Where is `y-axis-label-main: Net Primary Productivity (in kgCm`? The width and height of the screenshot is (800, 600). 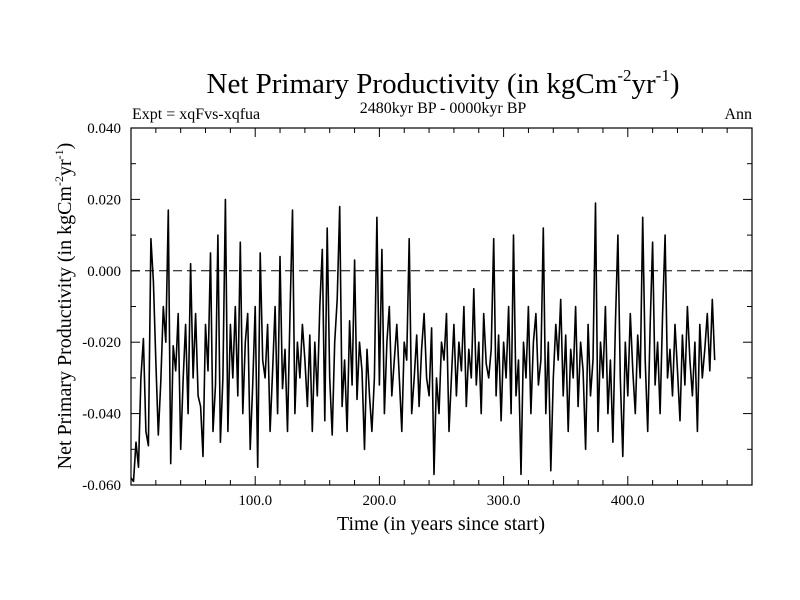
y-axis-label-main: Net Primary Productivity (in kgCm is located at coordinates (65, 328).